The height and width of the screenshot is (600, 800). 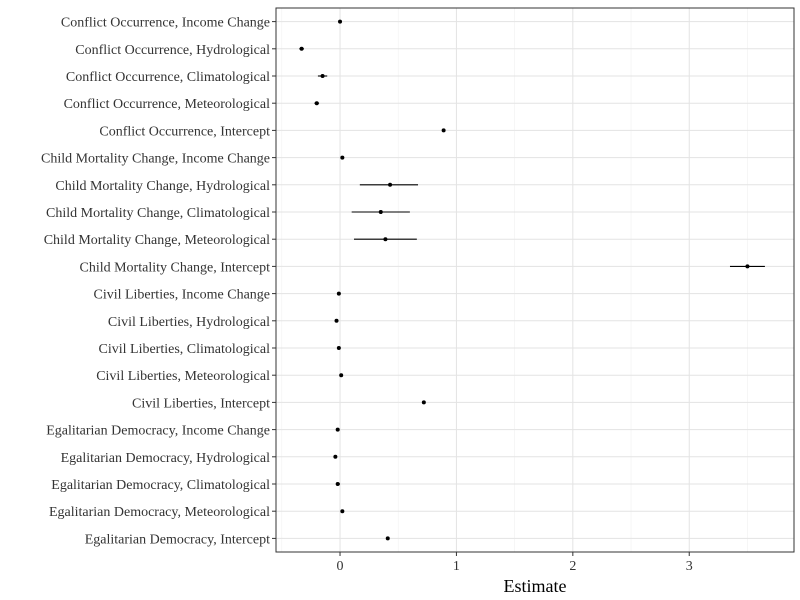 I want to click on y-tick-label: Egalitarian Democracy, Hydrological, so click(x=166, y=458).